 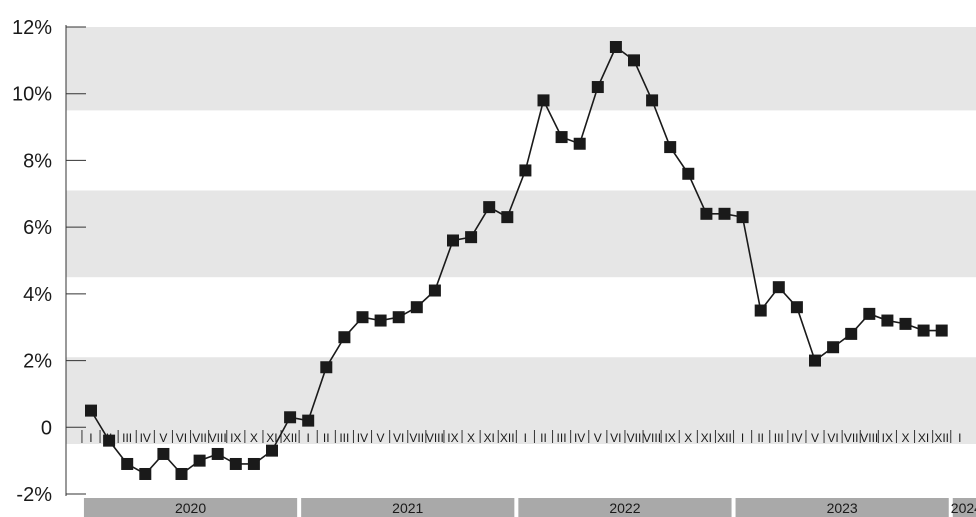 I want to click on y-tick-label: 4%, so click(x=37, y=295).